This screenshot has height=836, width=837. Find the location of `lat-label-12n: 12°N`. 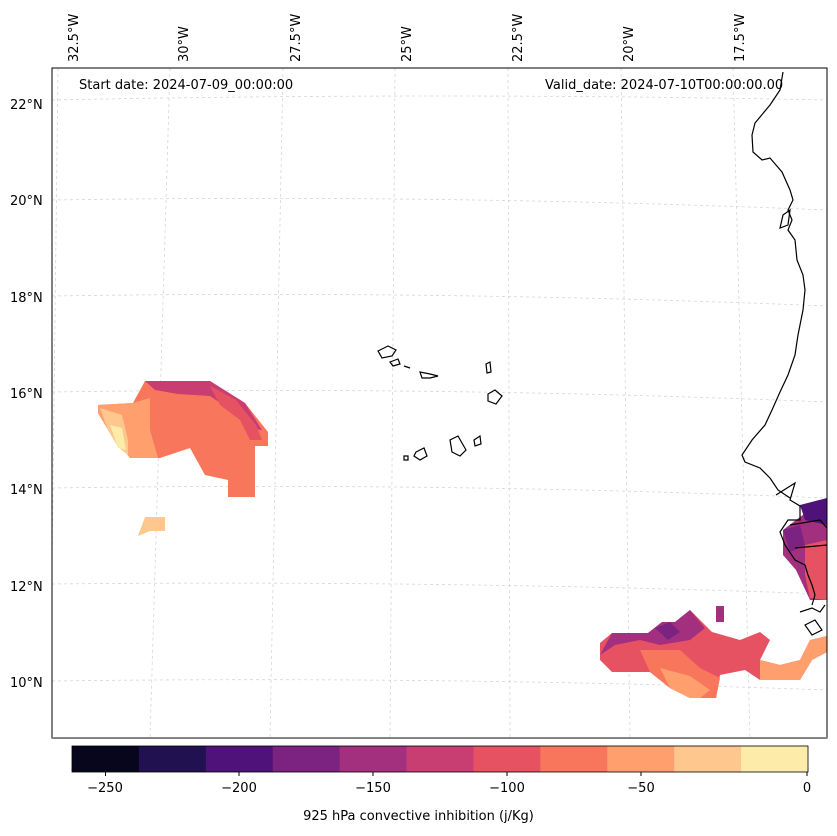

lat-label-12n: 12°N is located at coordinates (26, 587).